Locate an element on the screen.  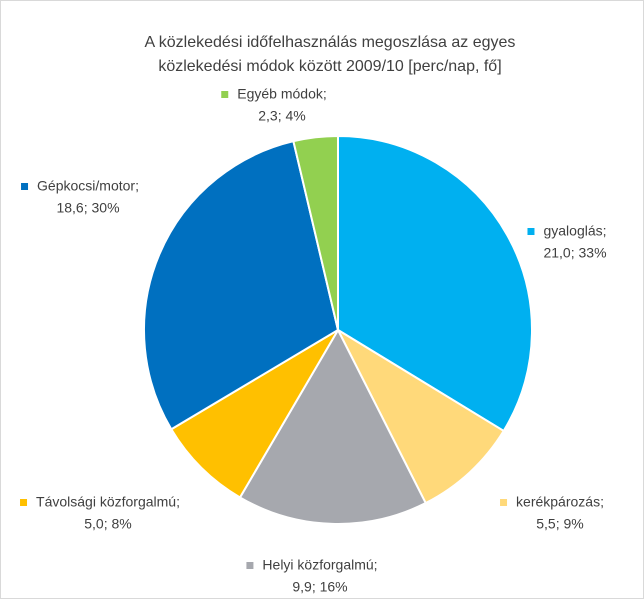
slice-label-name: Helyi közforgalmú; is located at coordinates (319, 565).